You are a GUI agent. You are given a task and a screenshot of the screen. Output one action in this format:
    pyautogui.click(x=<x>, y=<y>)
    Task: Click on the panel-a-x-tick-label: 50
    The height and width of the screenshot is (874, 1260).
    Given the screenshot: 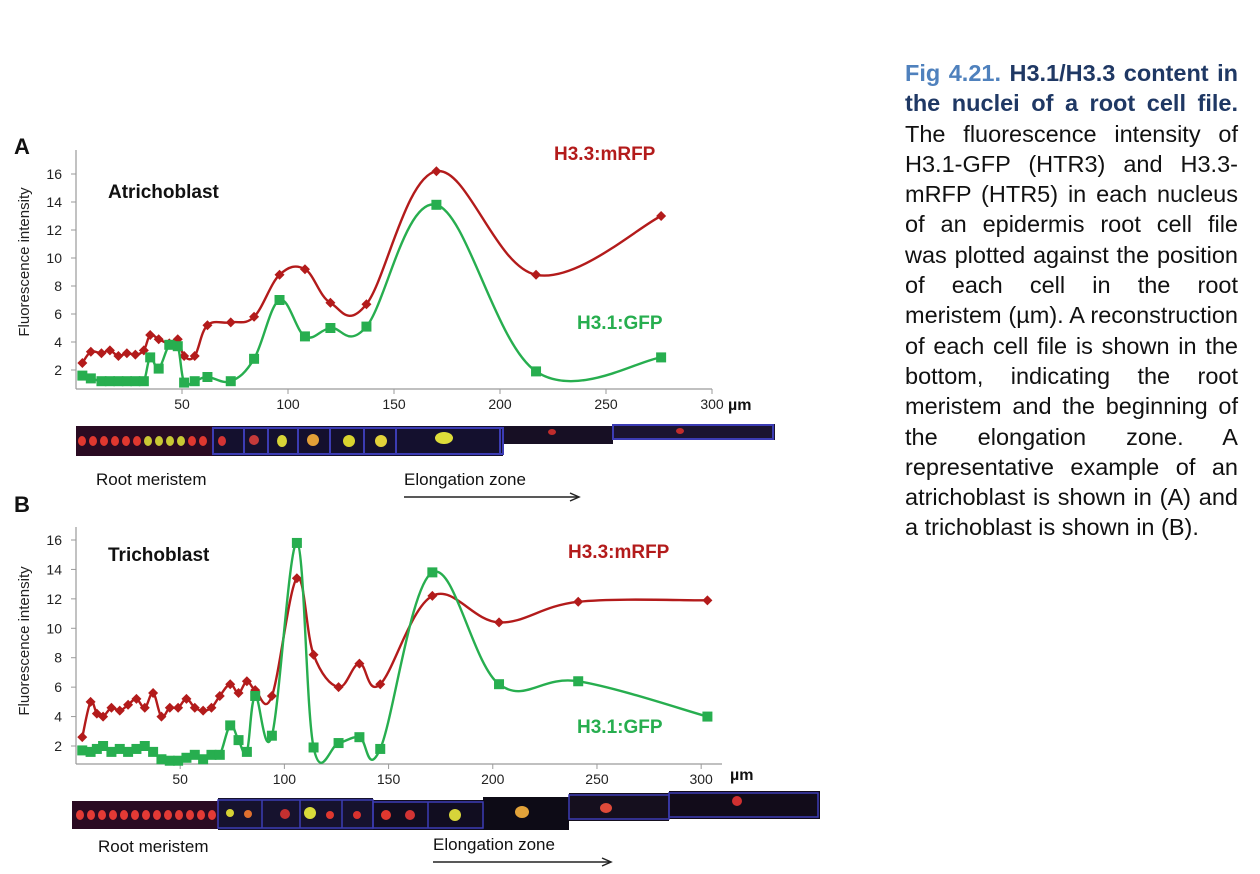 What is the action you would take?
    pyautogui.click(x=182, y=404)
    